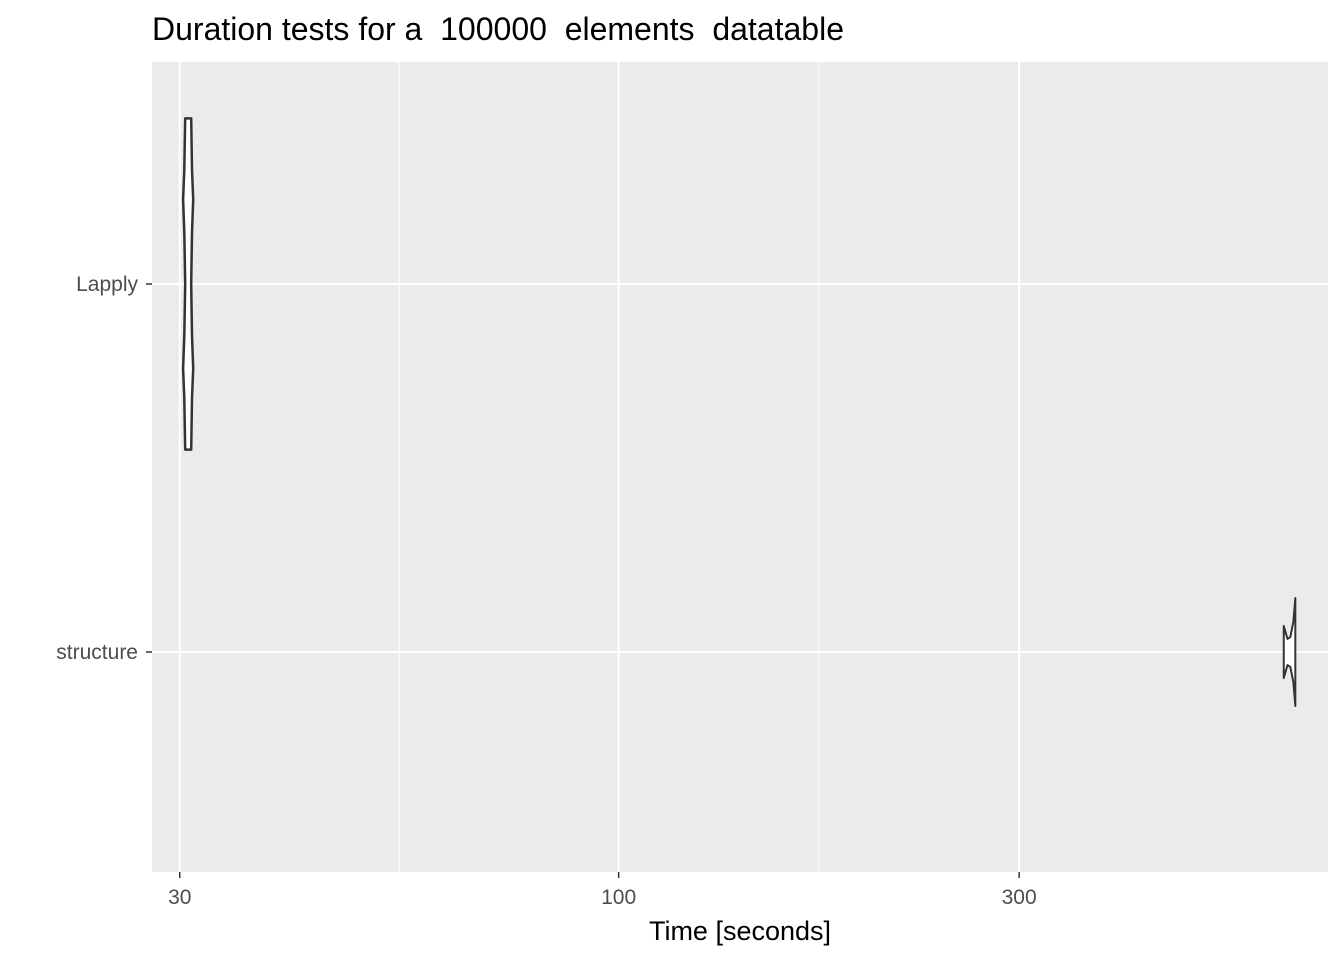 Image resolution: width=1344 pixels, height=965 pixels. I want to click on violin-lapply, so click(188, 284).